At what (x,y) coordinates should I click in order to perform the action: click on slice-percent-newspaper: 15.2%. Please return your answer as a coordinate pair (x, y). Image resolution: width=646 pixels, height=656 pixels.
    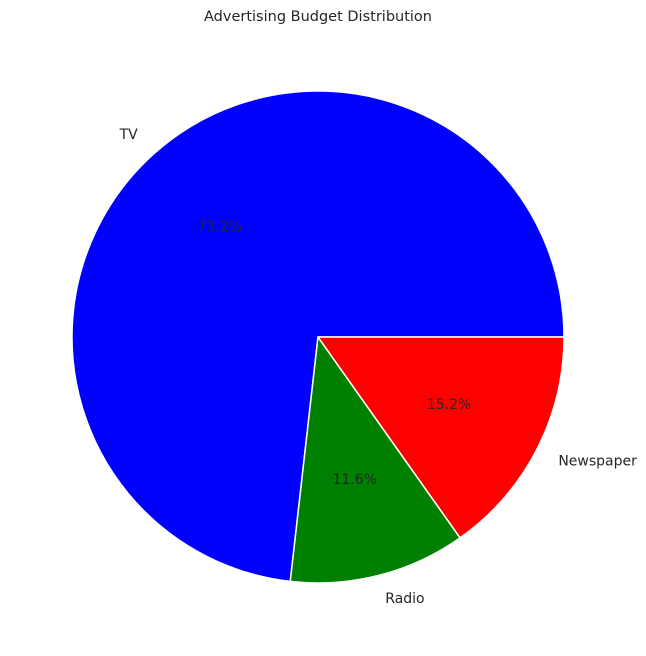
    Looking at the image, I should click on (449, 405).